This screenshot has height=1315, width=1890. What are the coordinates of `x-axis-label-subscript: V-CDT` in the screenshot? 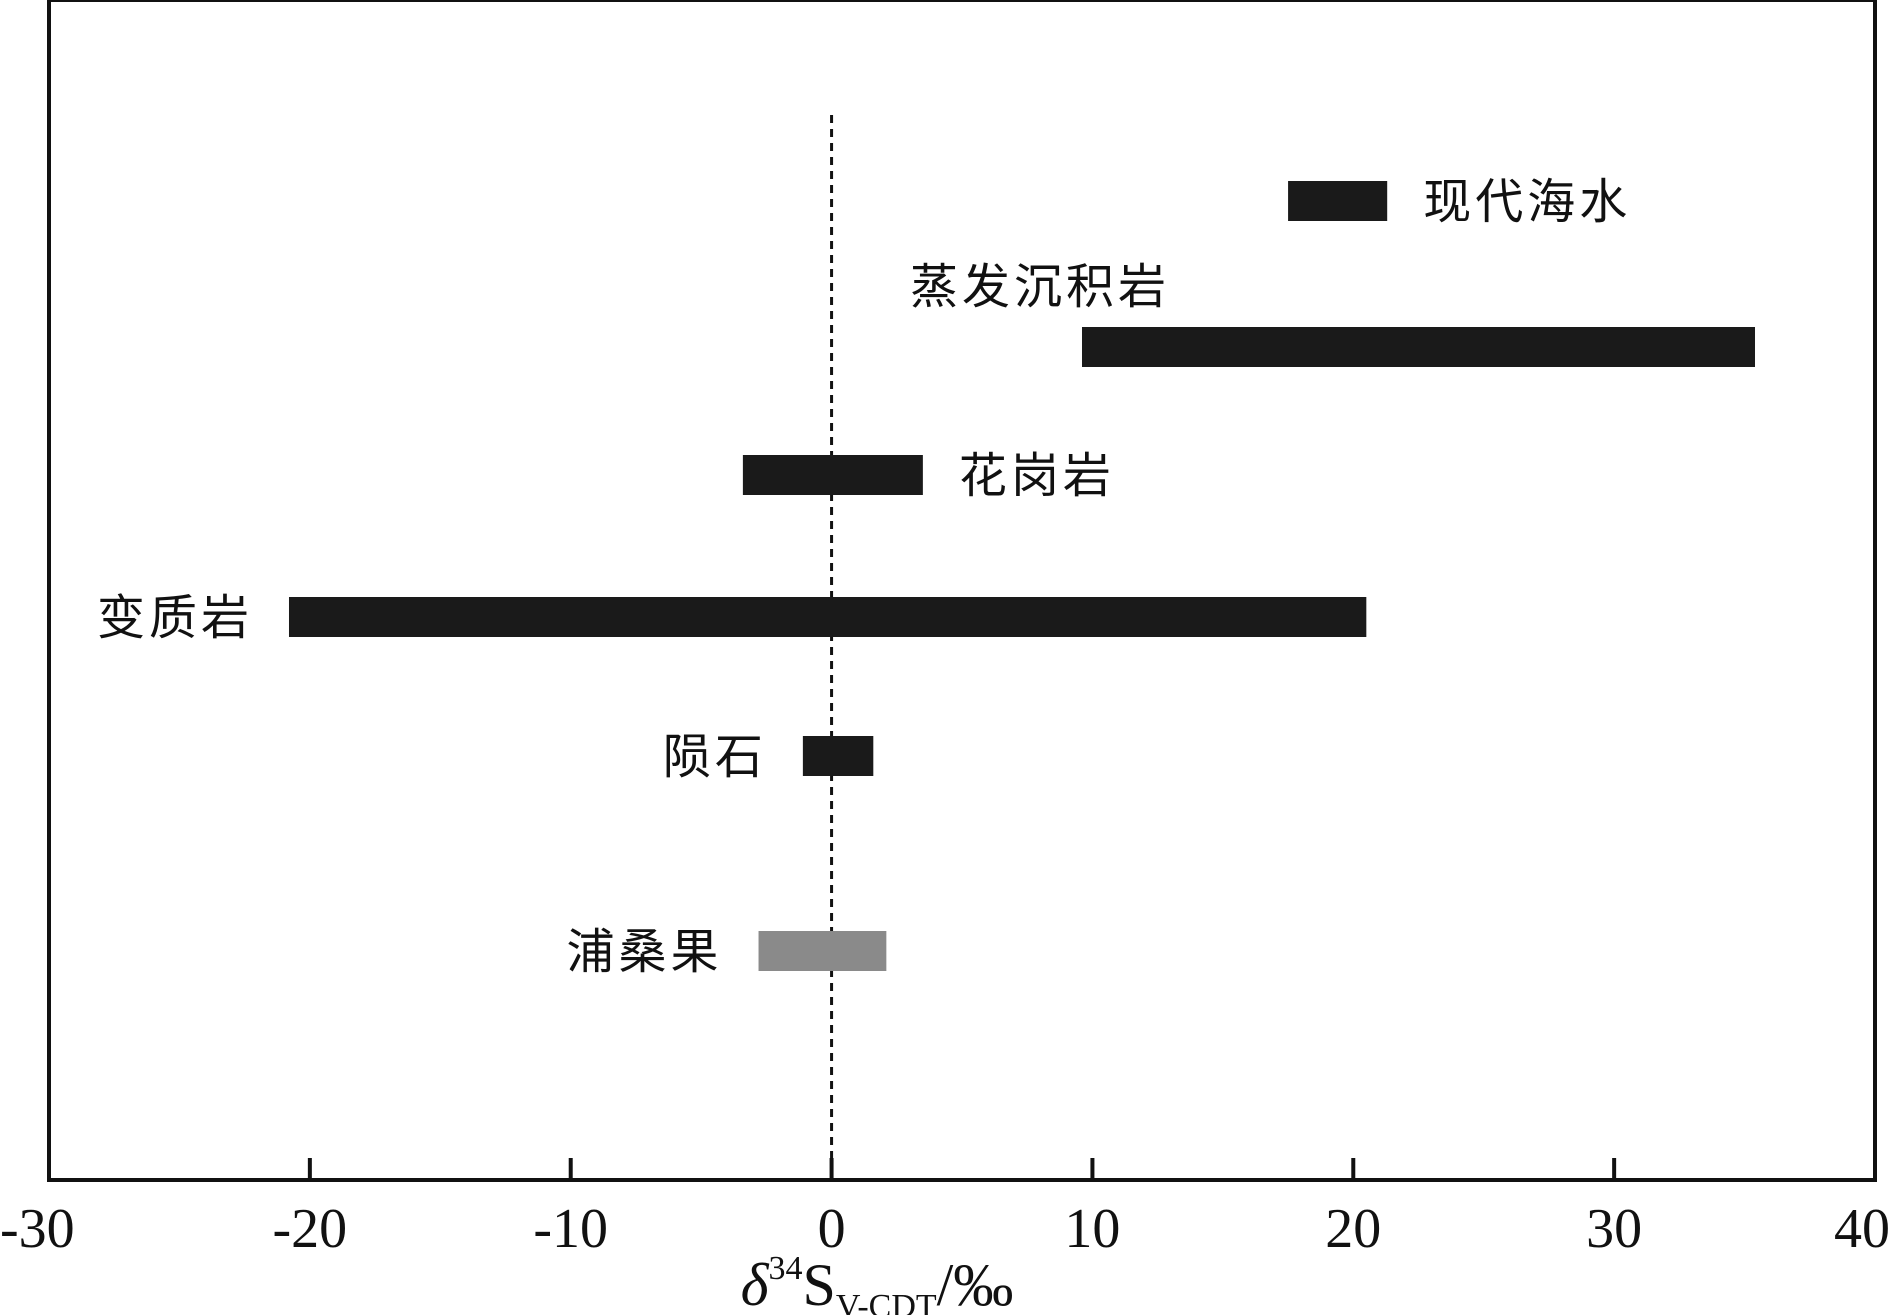 It's located at (886, 1301).